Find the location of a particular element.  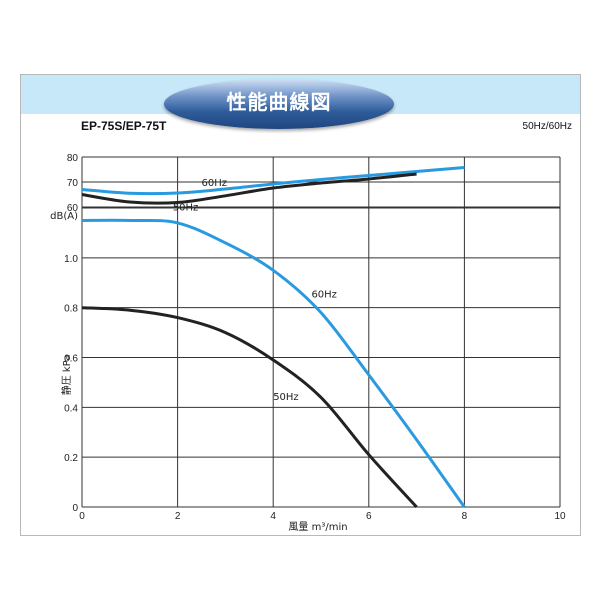

x-tick-label: 10 is located at coordinates (560, 516).